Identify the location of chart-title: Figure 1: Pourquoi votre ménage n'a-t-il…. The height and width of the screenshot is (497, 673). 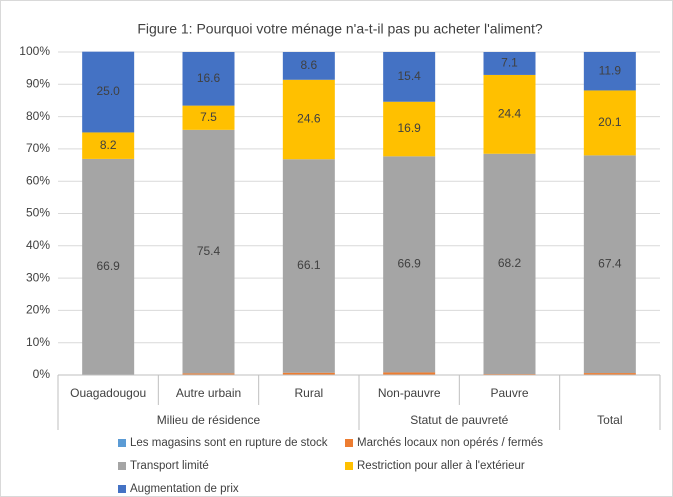
(340, 29).